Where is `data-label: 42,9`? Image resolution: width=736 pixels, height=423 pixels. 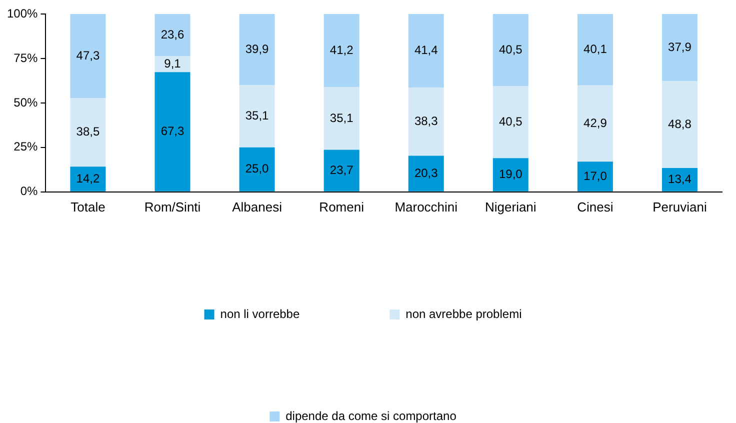 data-label: 42,9 is located at coordinates (596, 123).